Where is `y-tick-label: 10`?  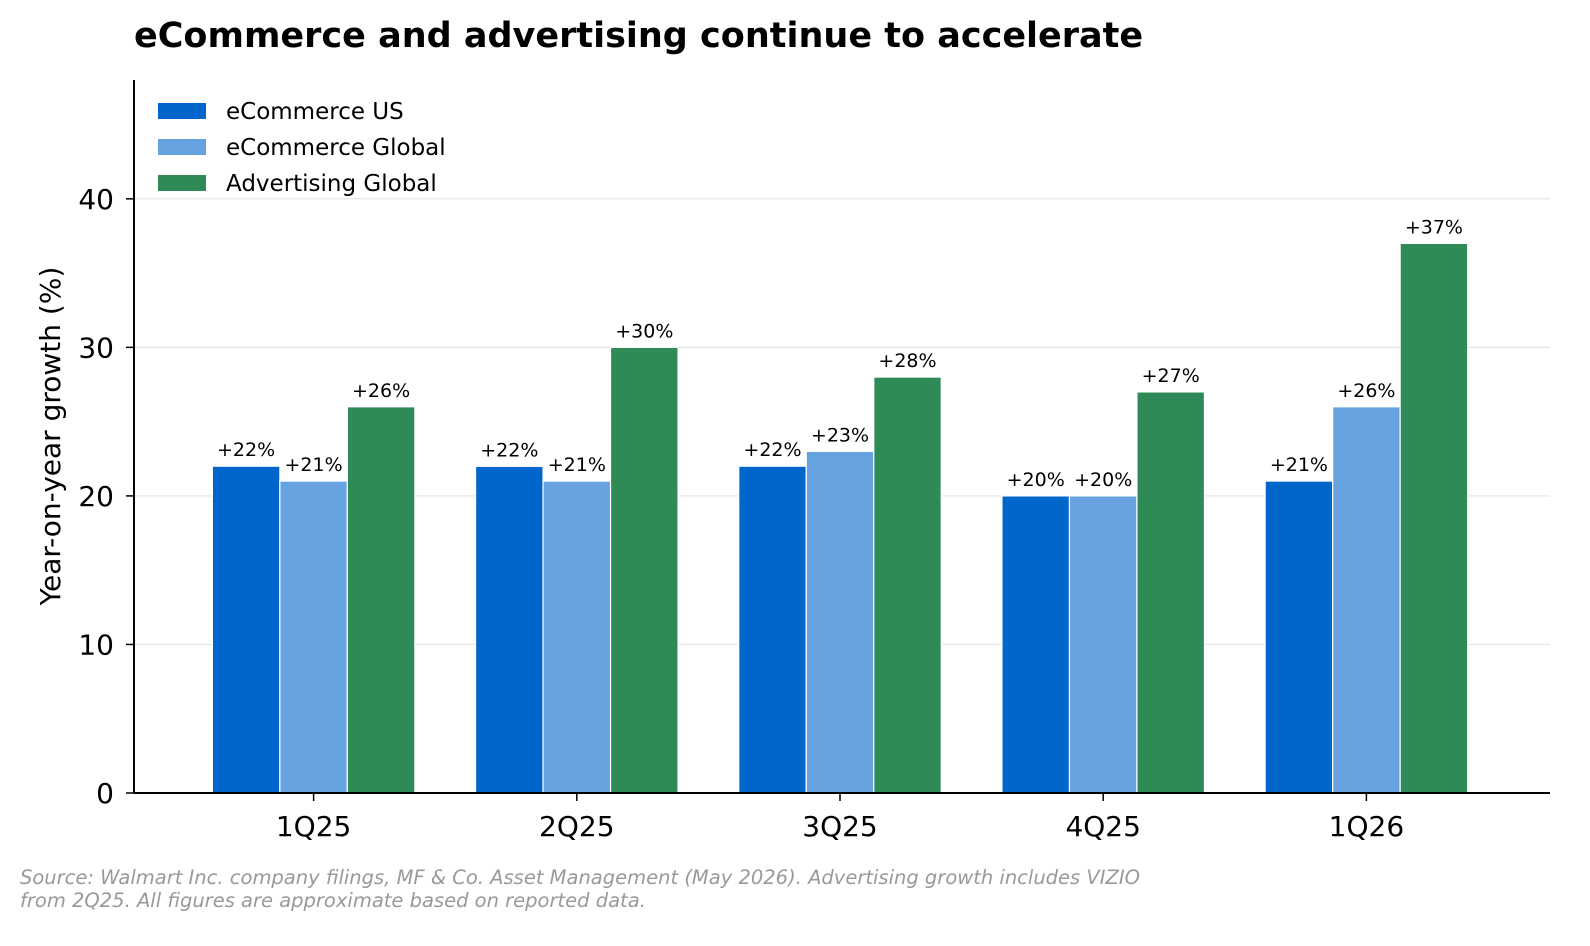 y-tick-label: 10 is located at coordinates (96, 644).